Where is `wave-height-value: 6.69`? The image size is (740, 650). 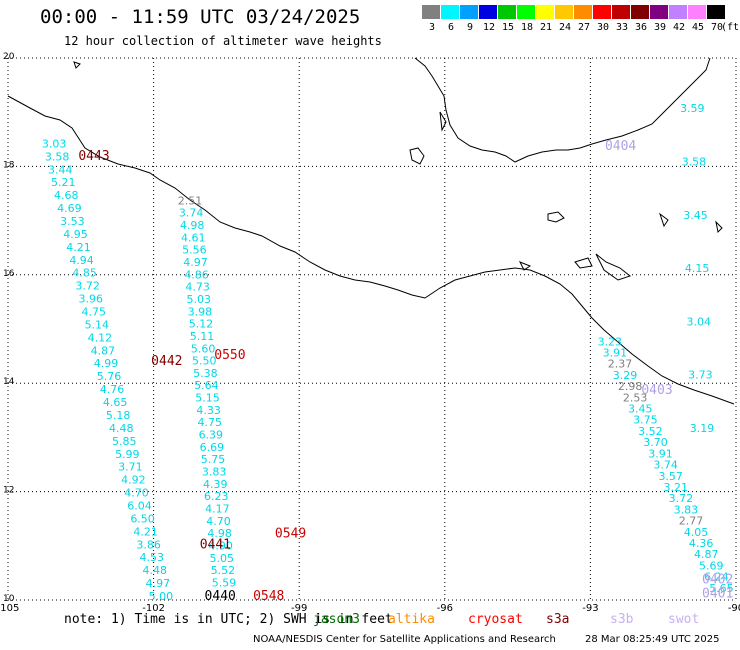
wave-height-value: 6.69 is located at coordinates (212, 447).